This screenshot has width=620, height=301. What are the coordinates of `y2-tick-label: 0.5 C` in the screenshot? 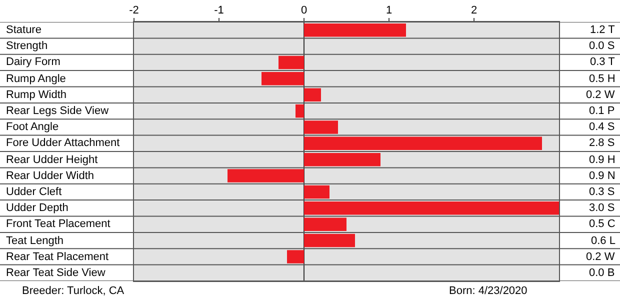 It's located at (602, 224).